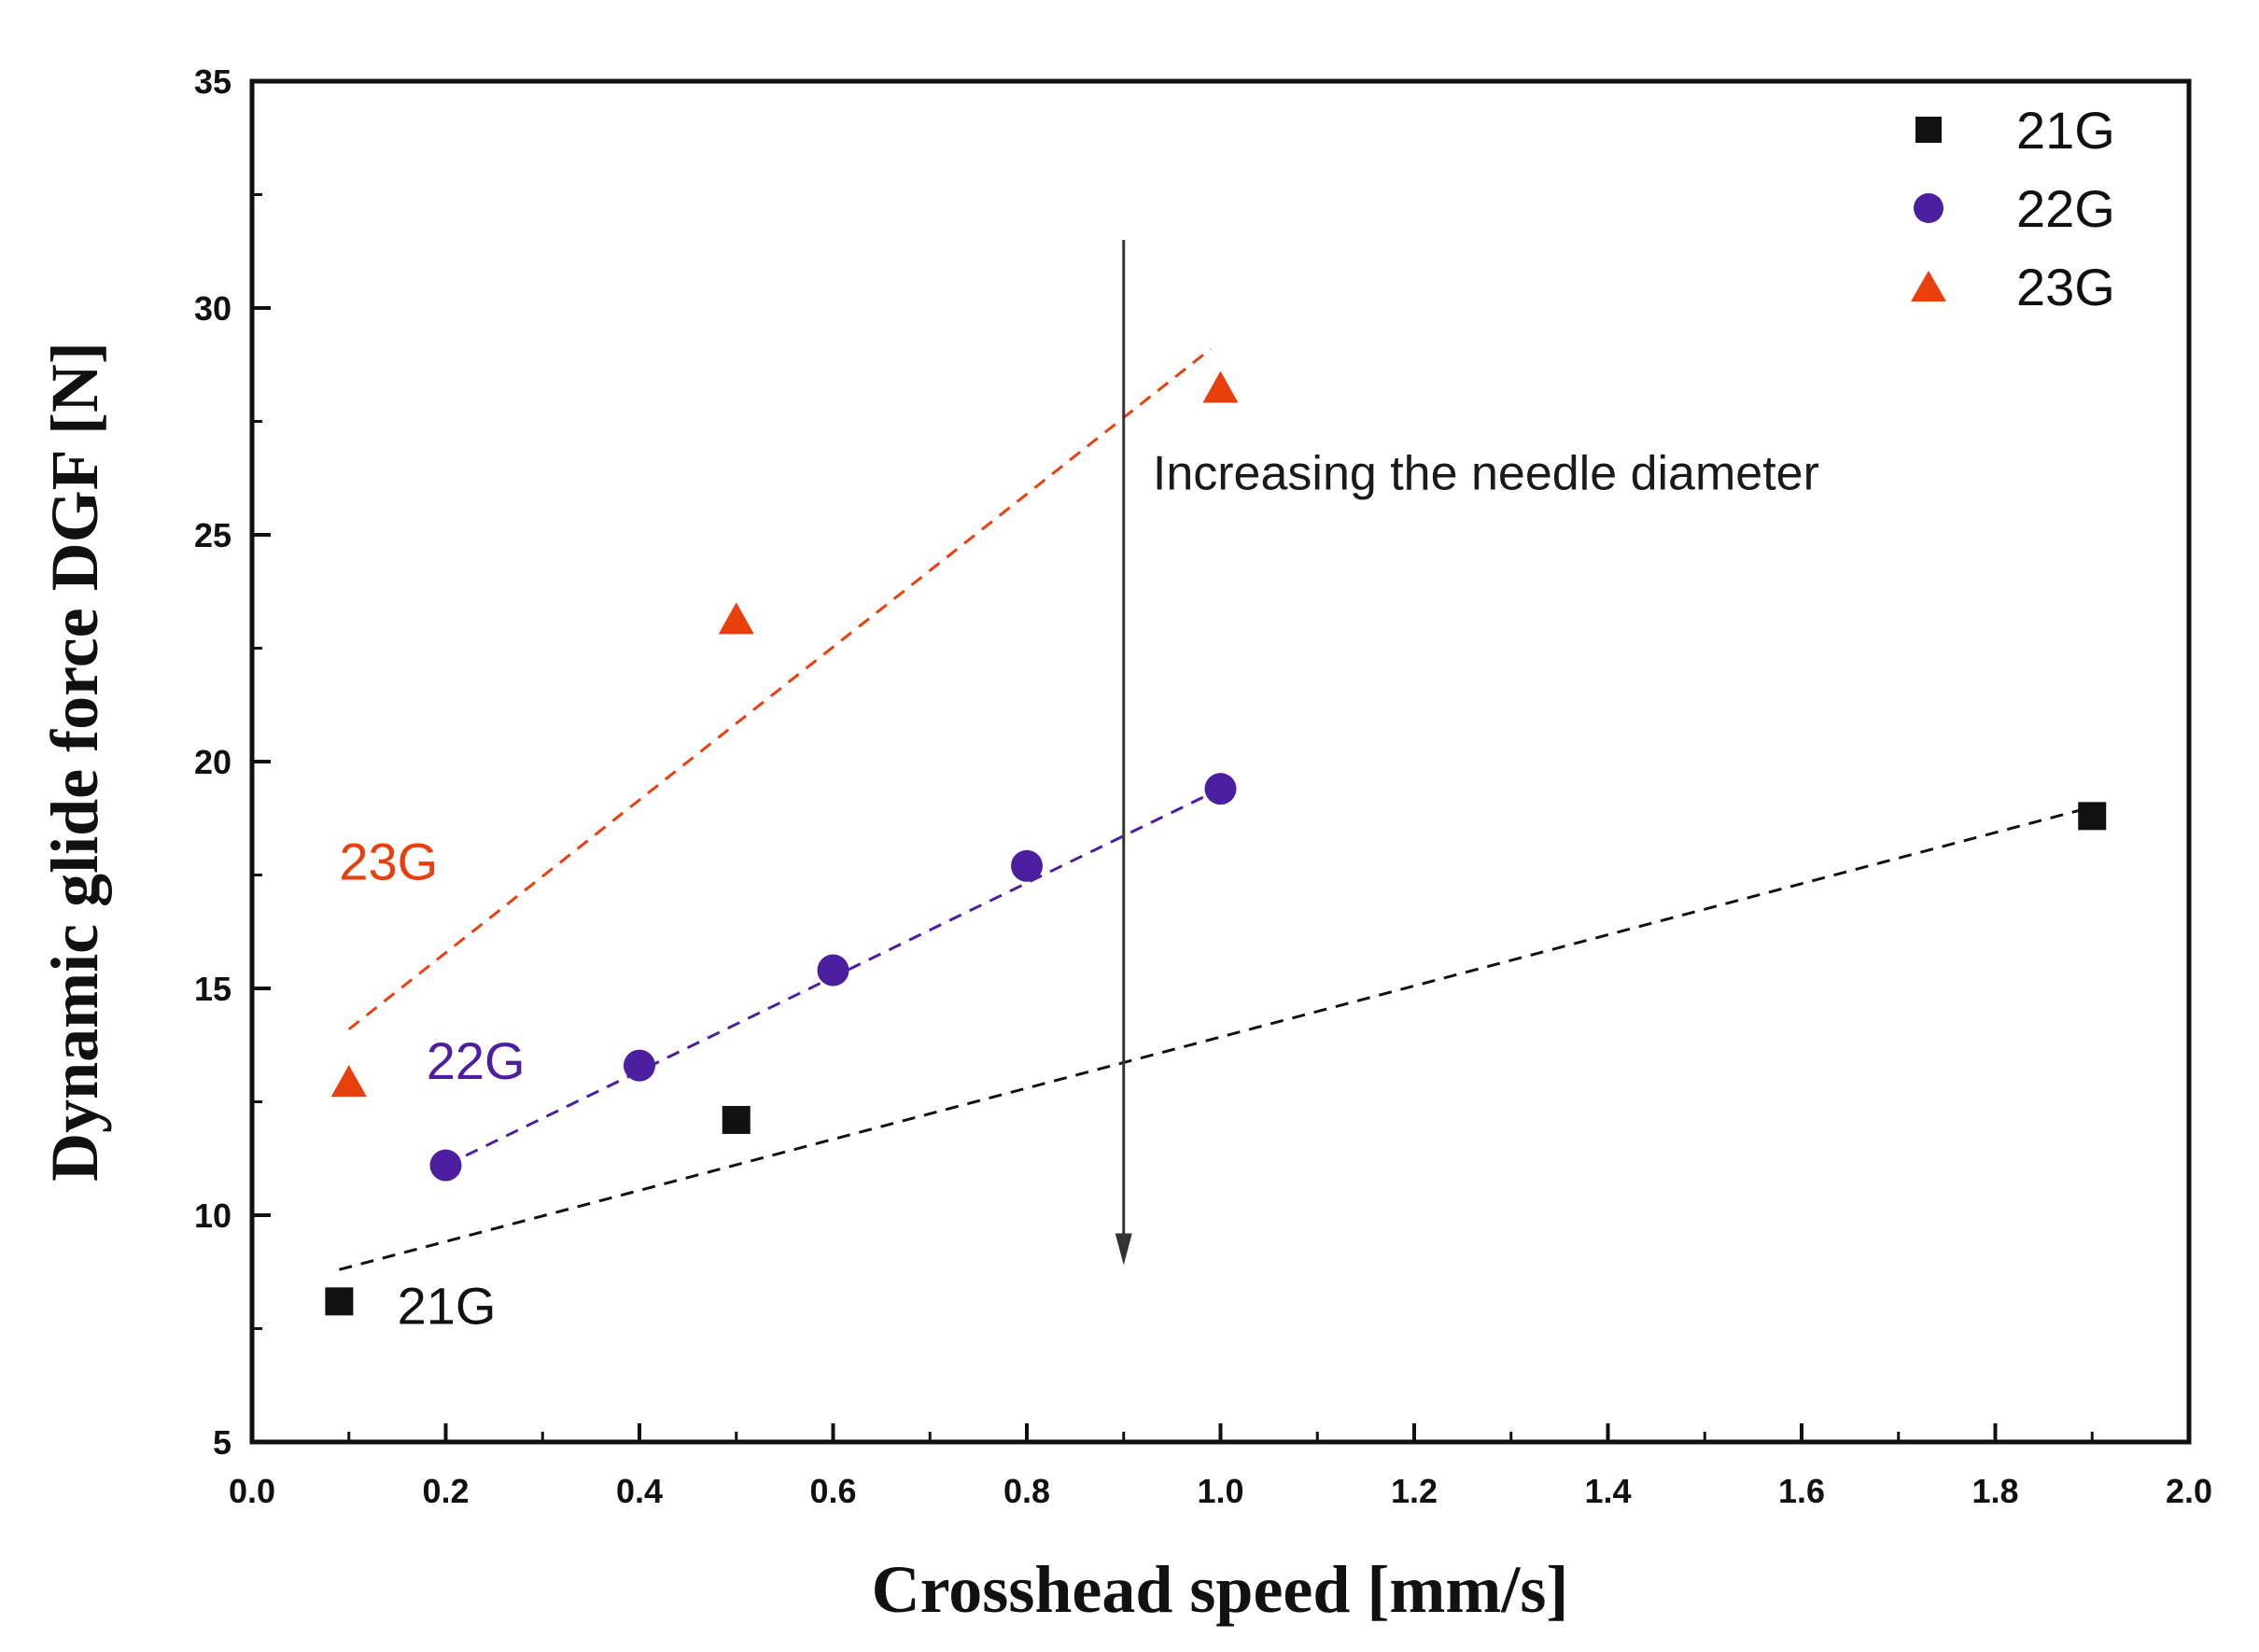 The height and width of the screenshot is (1652, 2259). I want to click on y-axis-ticks: 5 10 15 20 25 30 35, so click(233, 762).